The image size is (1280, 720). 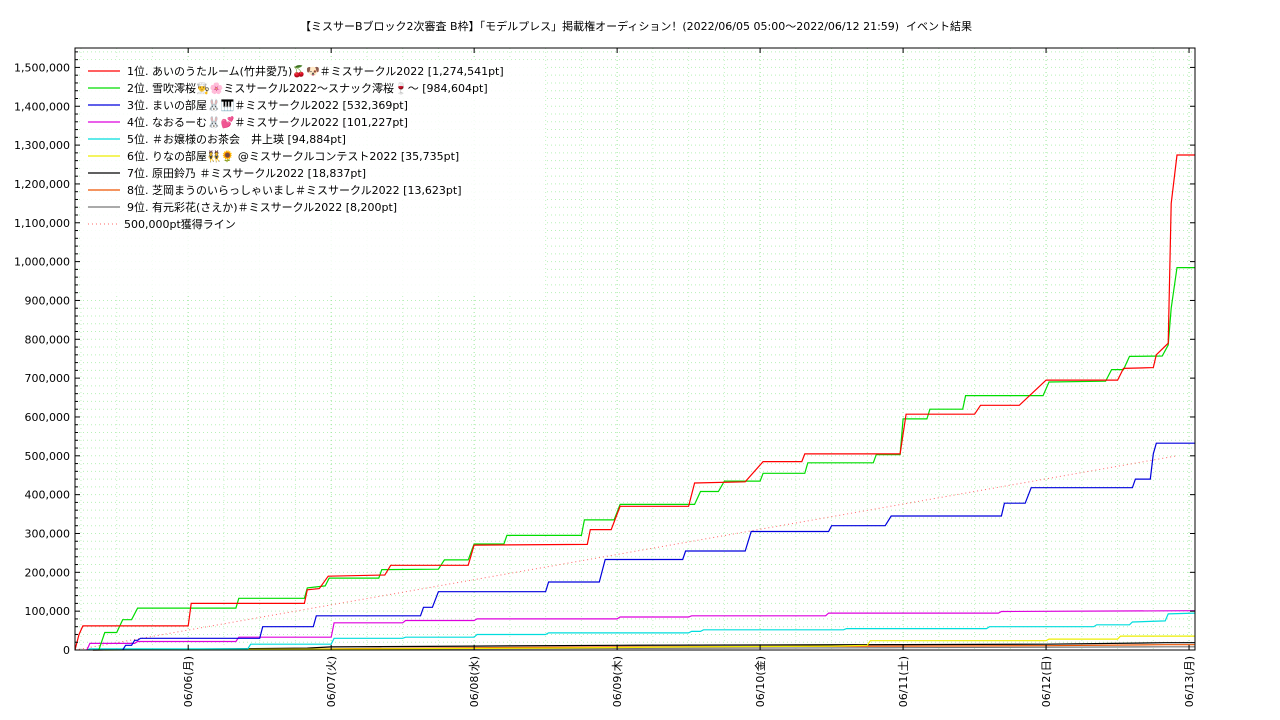 I want to click on y-tick-label: 900,000, so click(x=48, y=300).